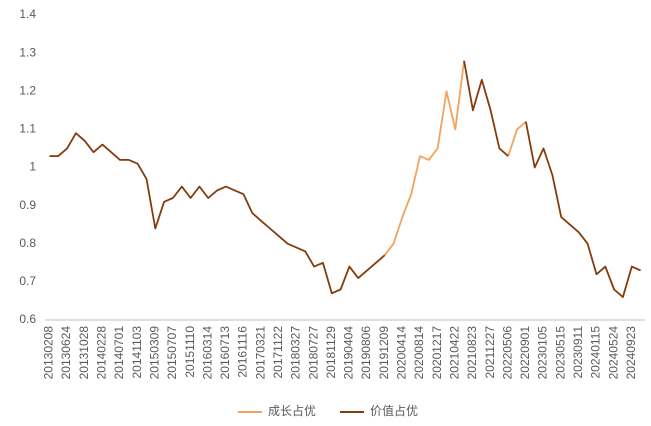 Image resolution: width=651 pixels, height=426 pixels. What do you see at coordinates (32, 167) in the screenshot?
I see `y-tick-label: 1` at bounding box center [32, 167].